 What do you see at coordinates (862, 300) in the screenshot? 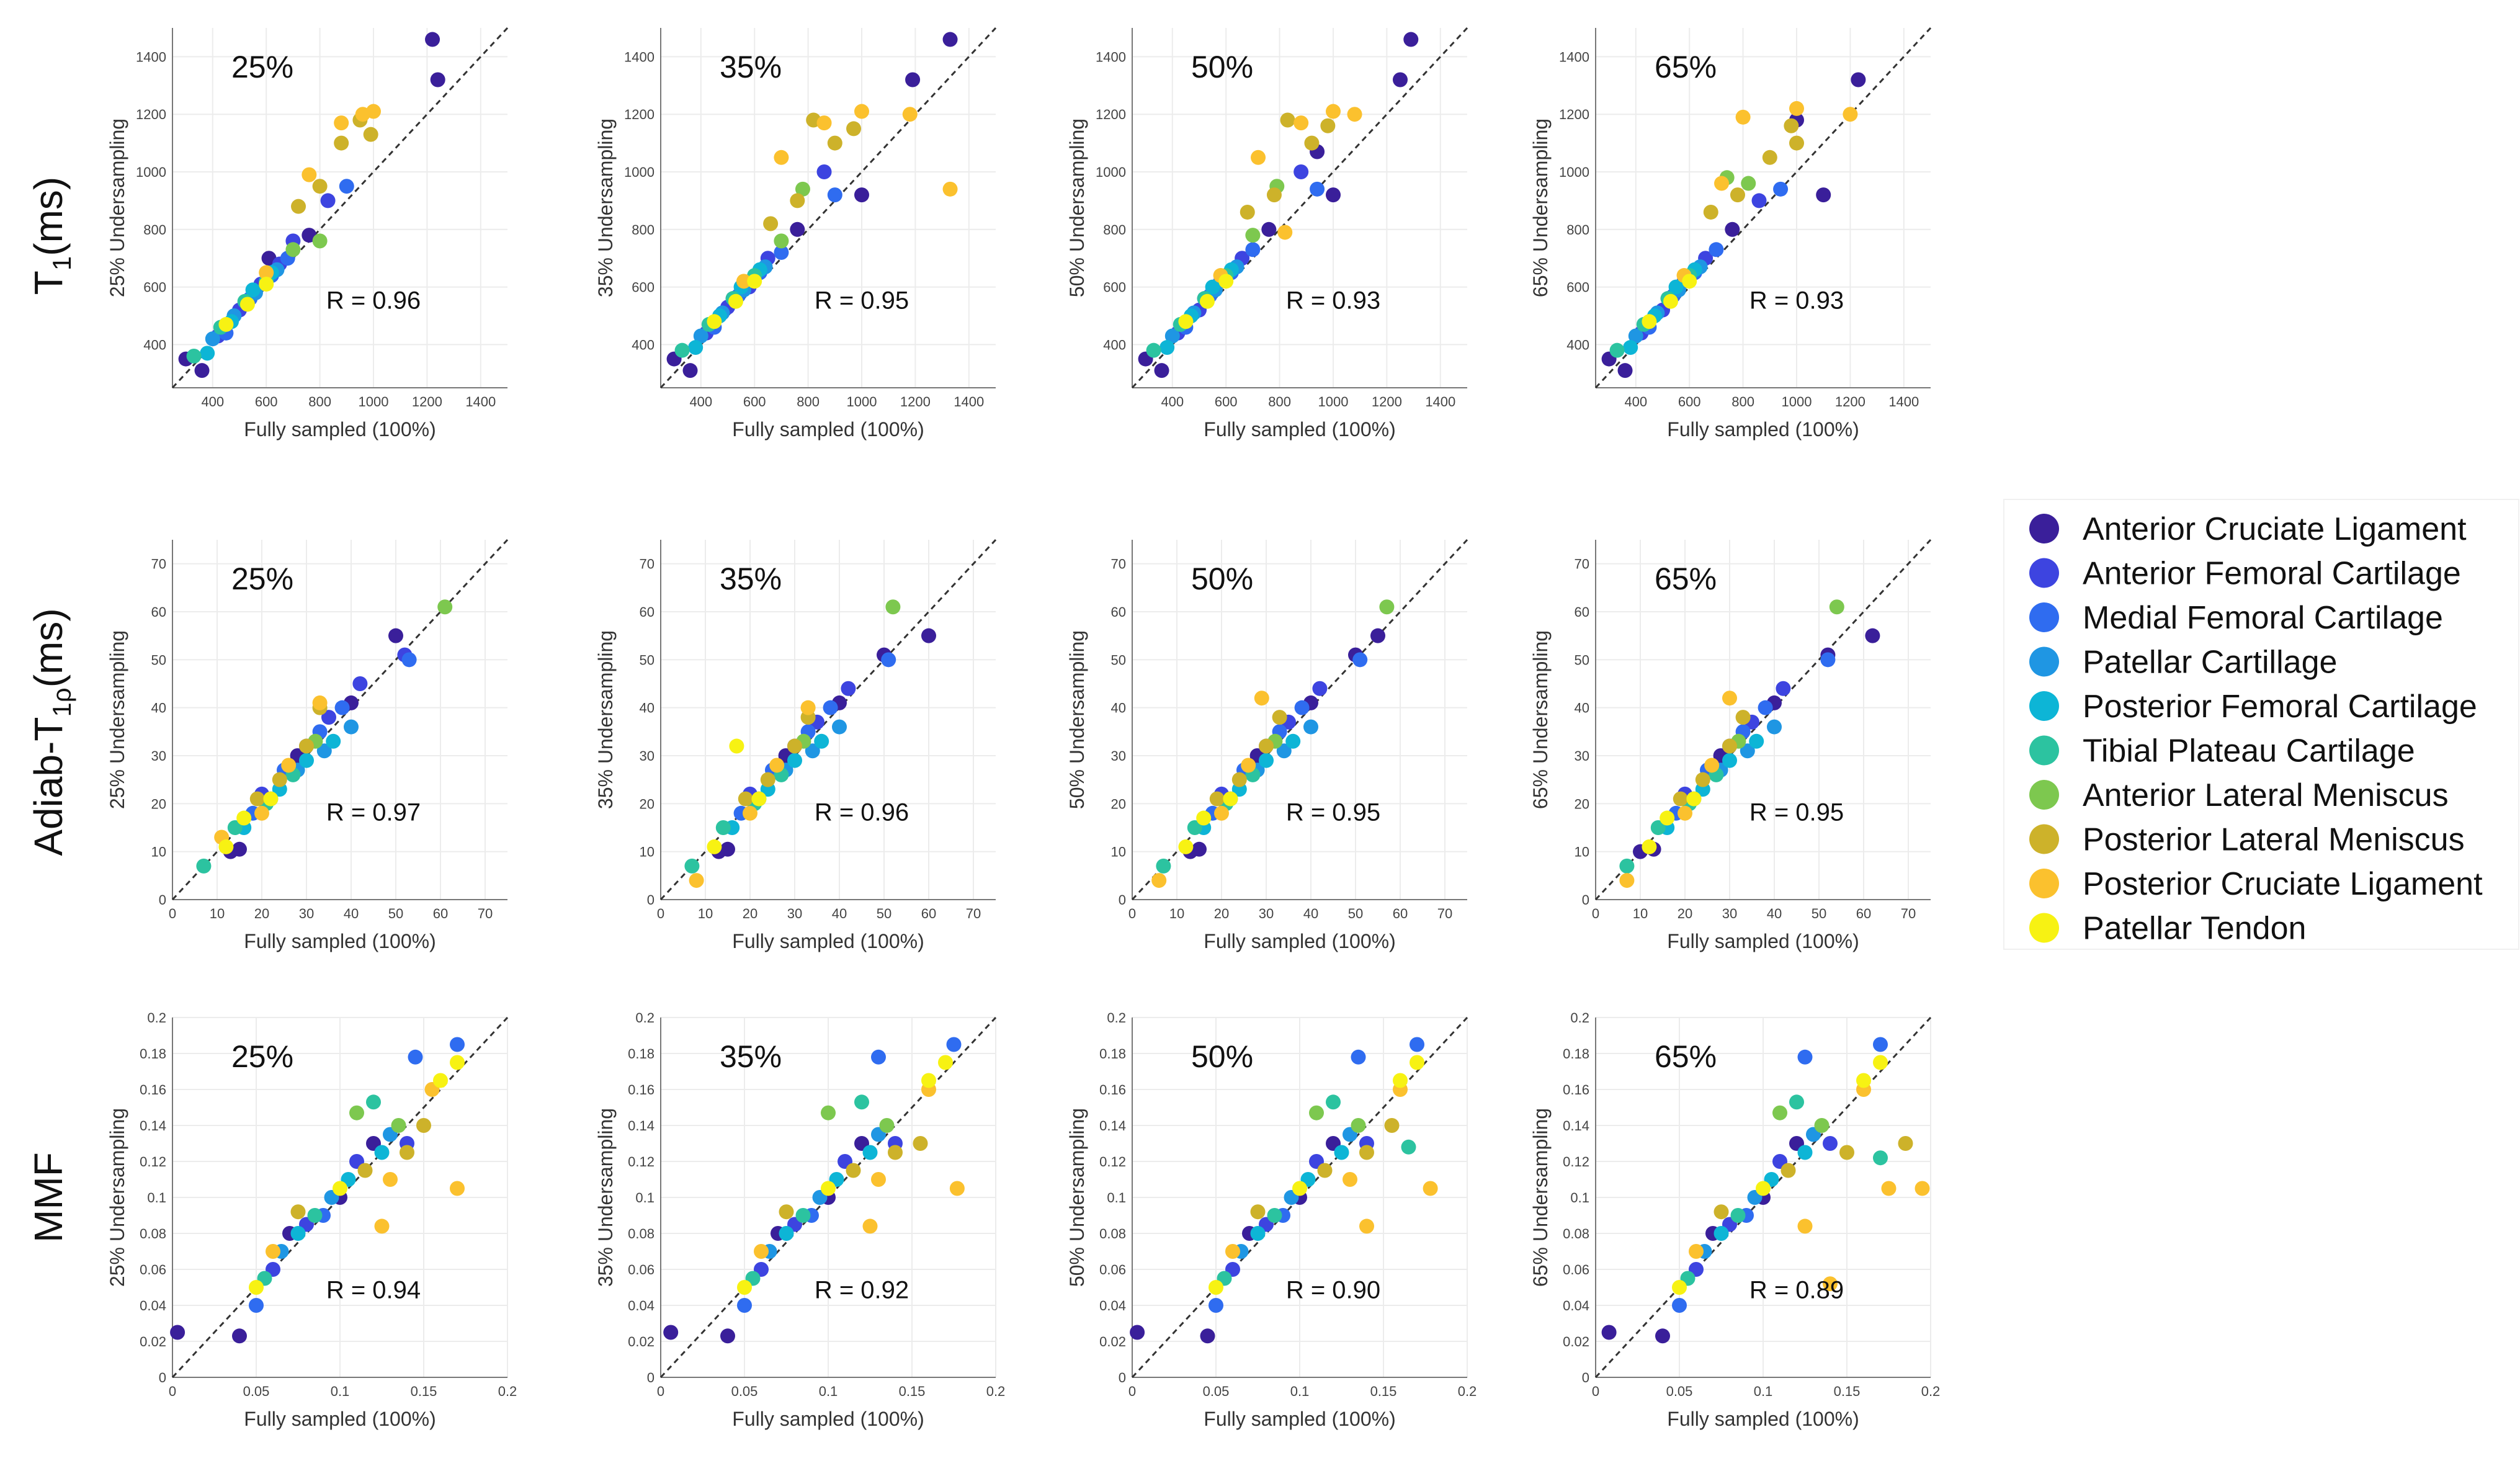
I see `correlation-label: R = 0.95` at bounding box center [862, 300].